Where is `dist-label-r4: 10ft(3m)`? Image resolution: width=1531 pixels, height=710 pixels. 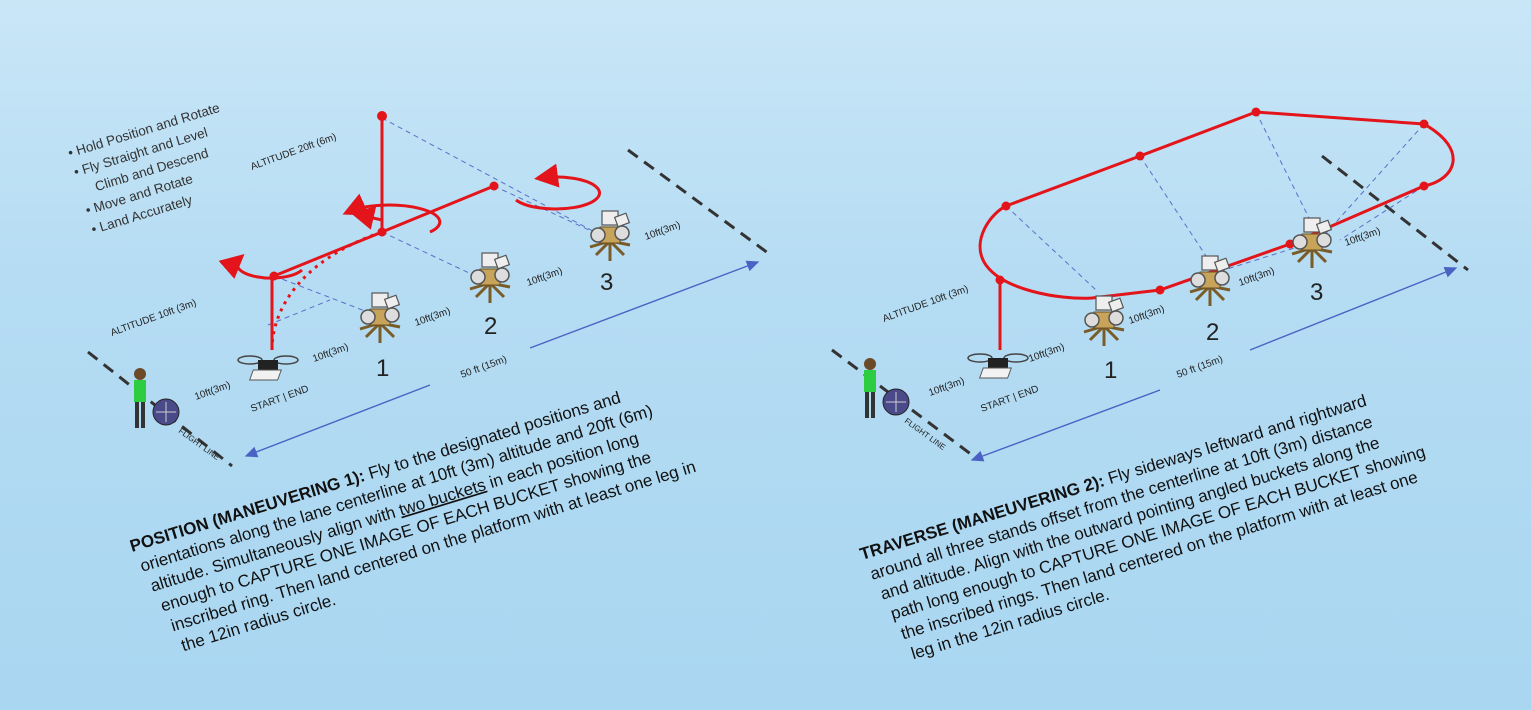 dist-label-r4: 10ft(3m) is located at coordinates (1256, 277).